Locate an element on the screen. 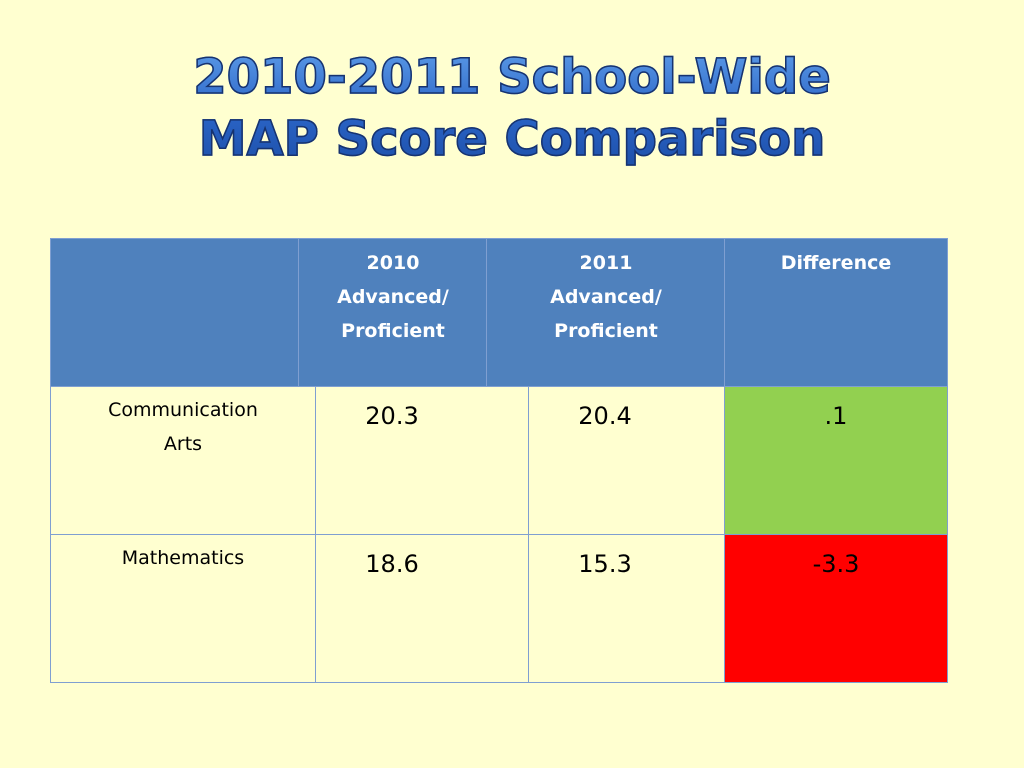 The width and height of the screenshot is (1024, 768). table-border-bottom is located at coordinates (499, 682).